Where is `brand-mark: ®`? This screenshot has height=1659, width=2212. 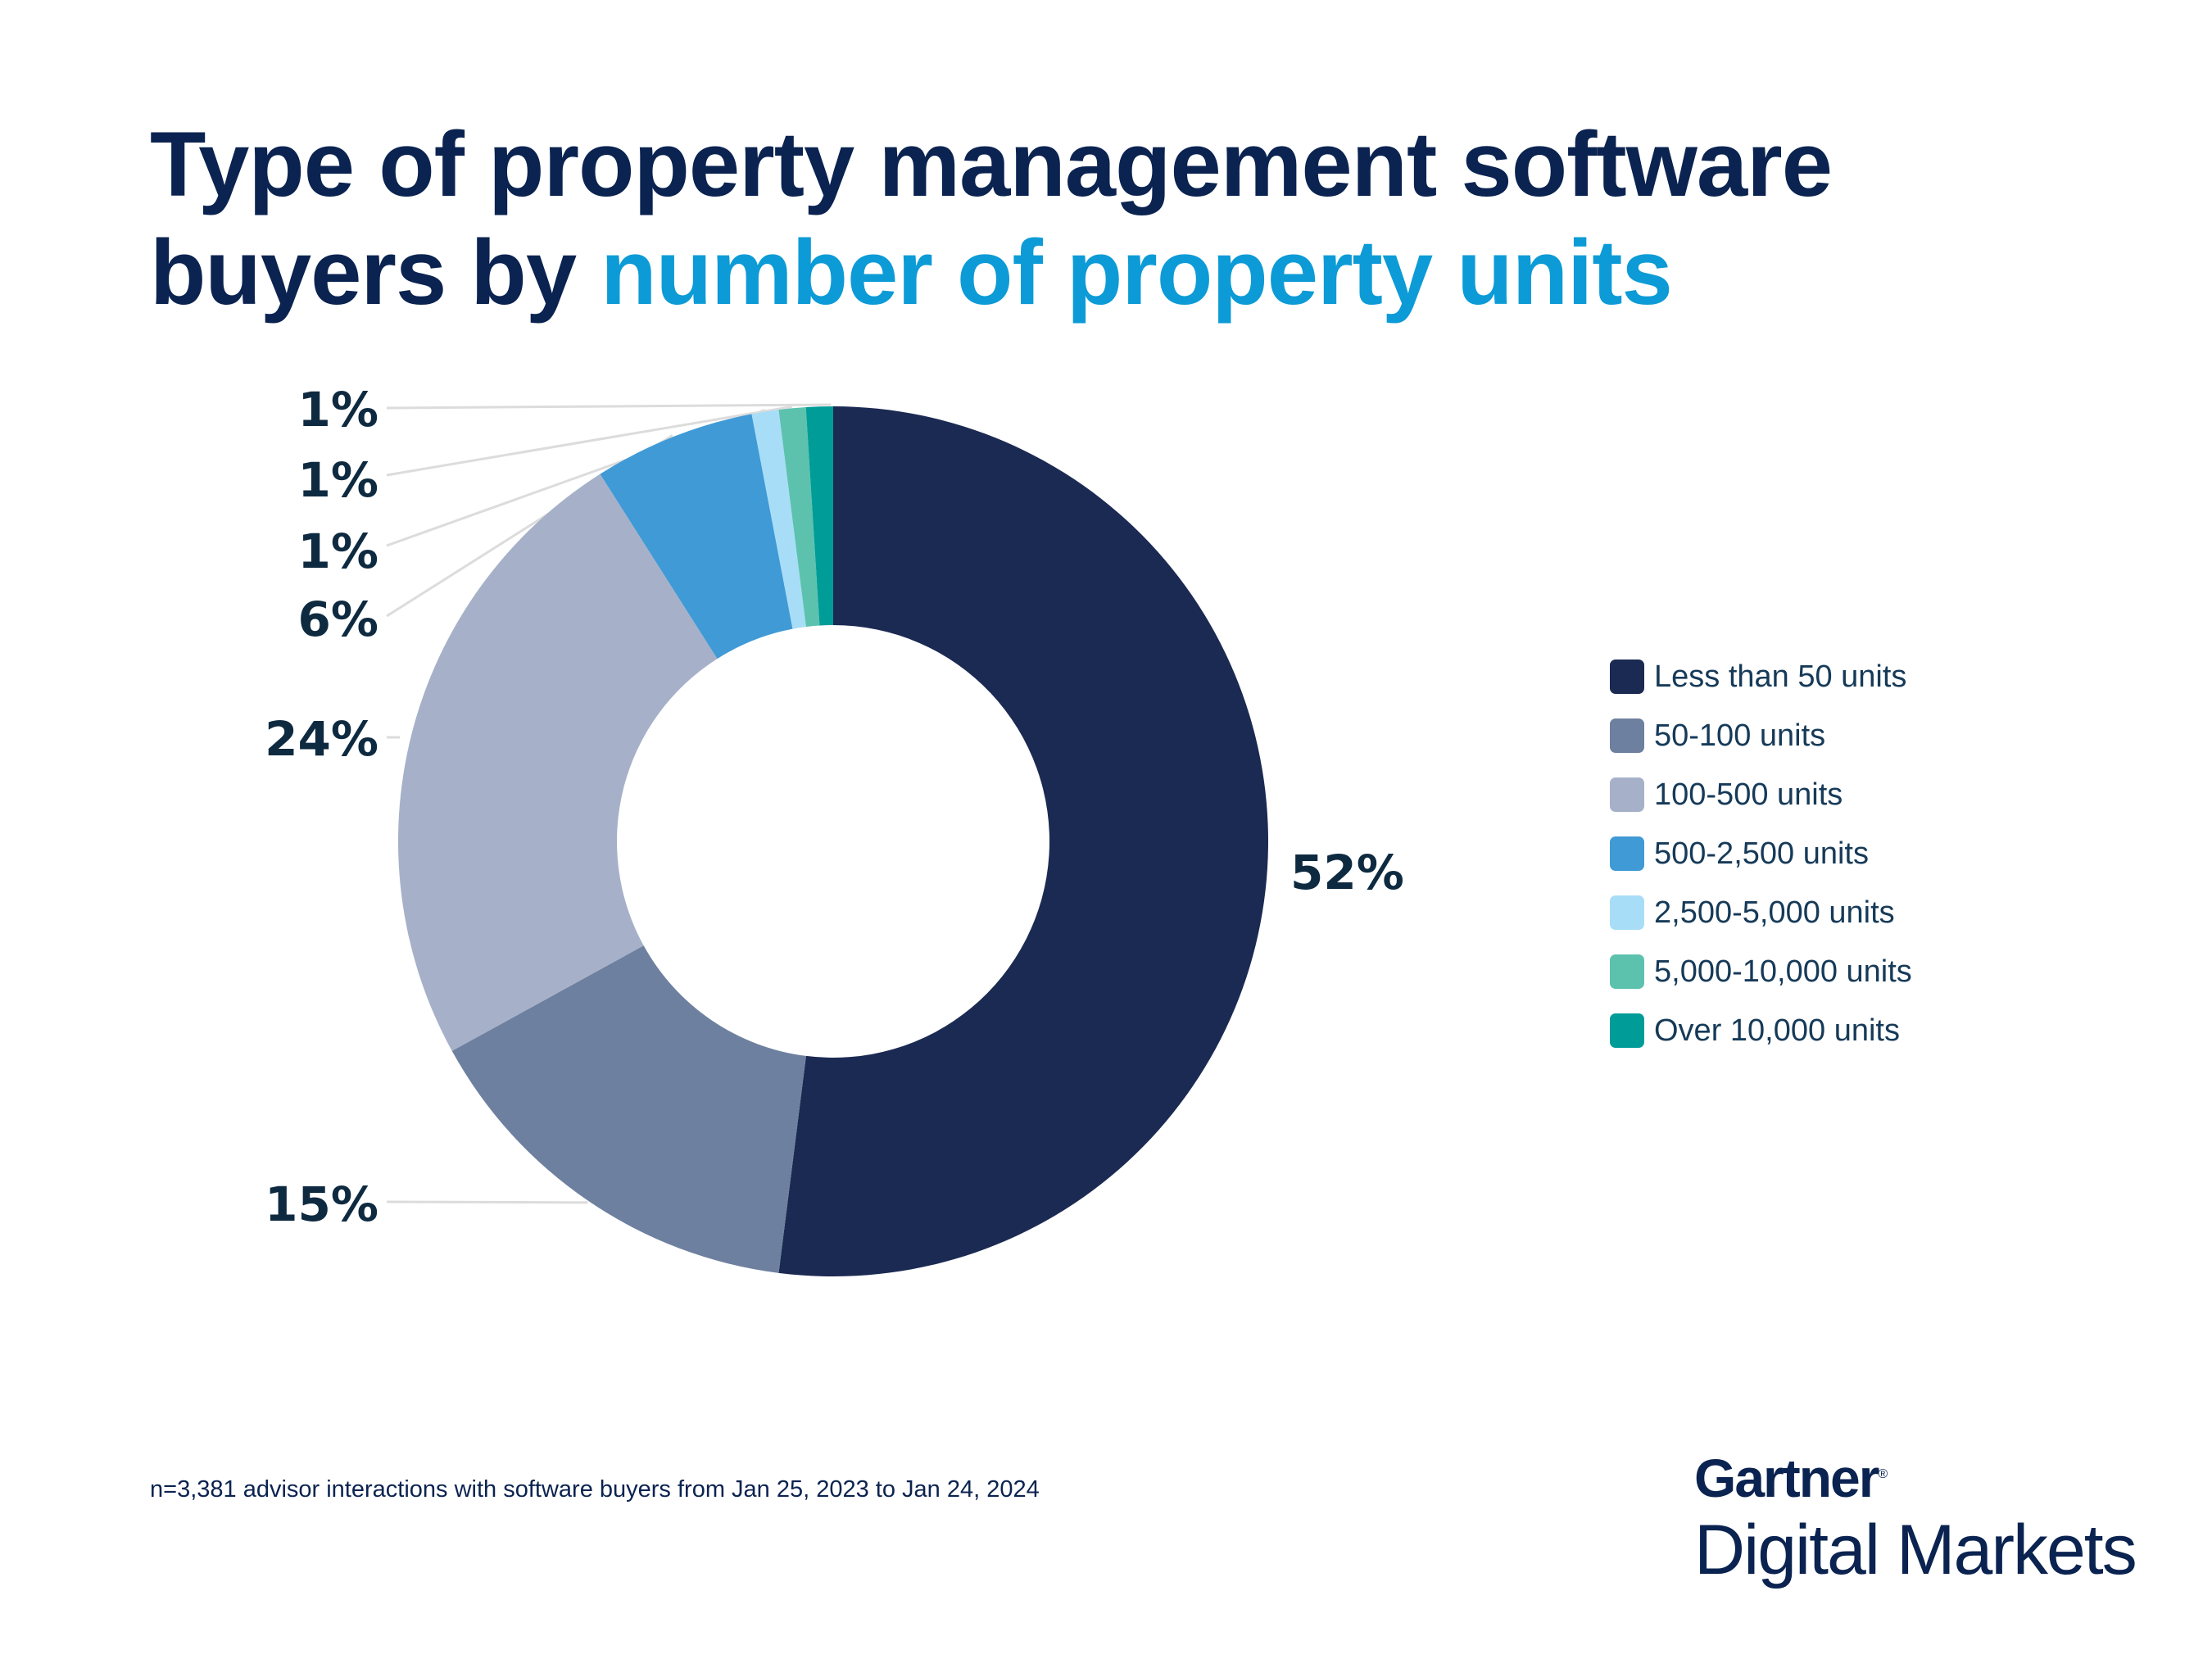
brand-mark: ® is located at coordinates (1883, 1474).